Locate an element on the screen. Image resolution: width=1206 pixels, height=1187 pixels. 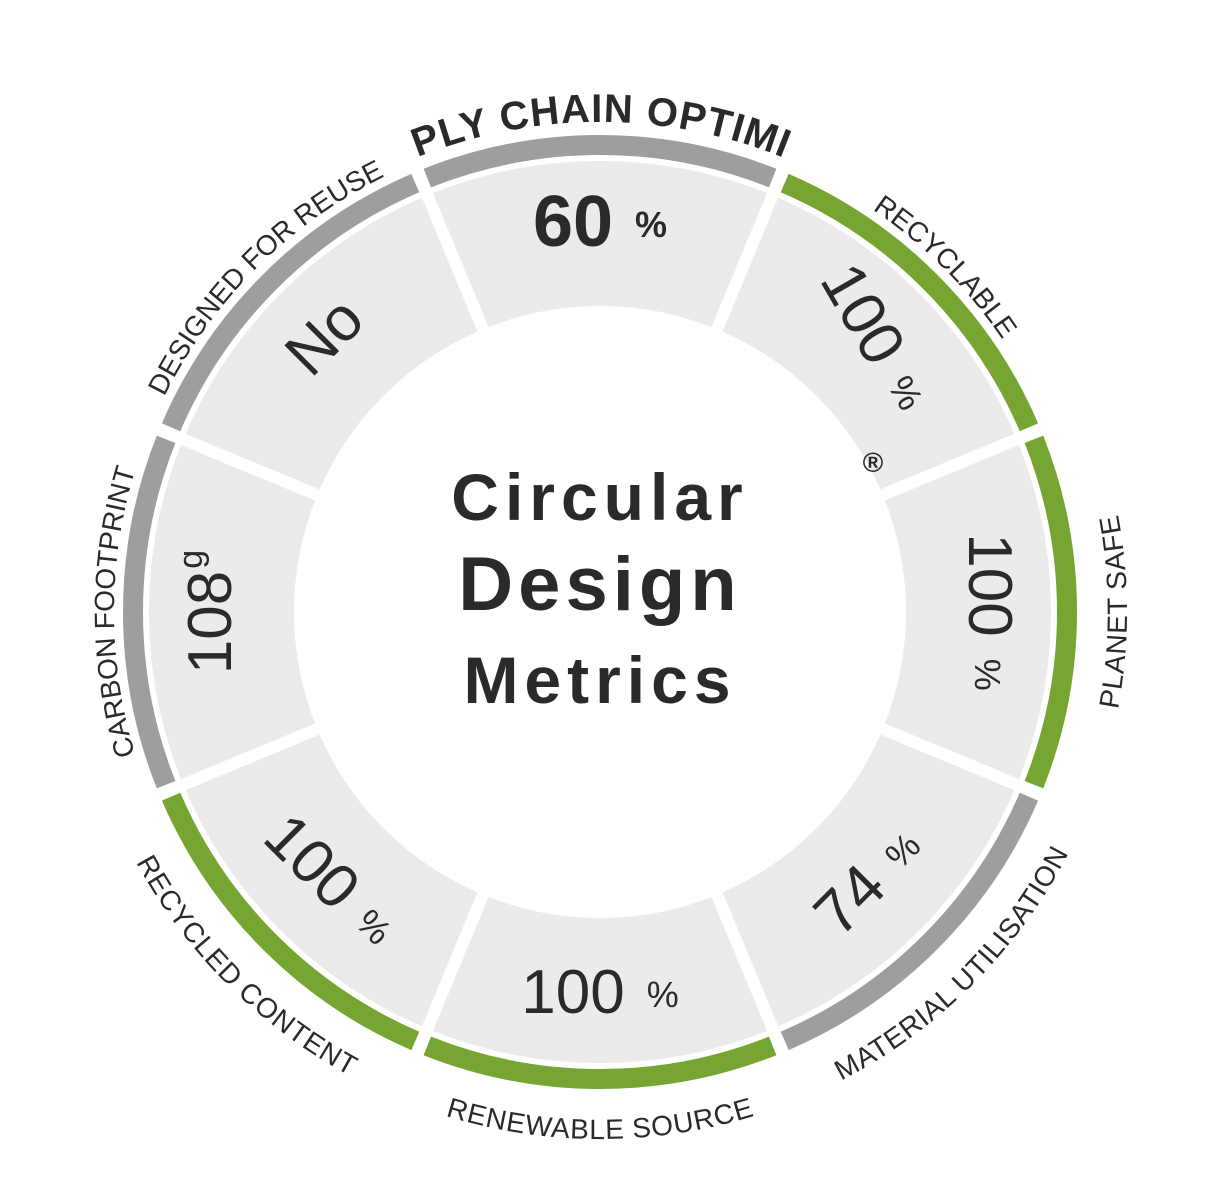
value-unit: g is located at coordinates (191, 559).